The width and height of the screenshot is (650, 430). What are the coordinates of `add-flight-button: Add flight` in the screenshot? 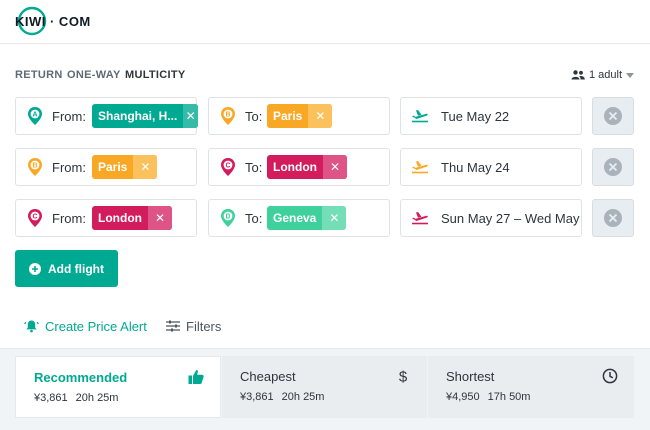 It's located at (66, 268).